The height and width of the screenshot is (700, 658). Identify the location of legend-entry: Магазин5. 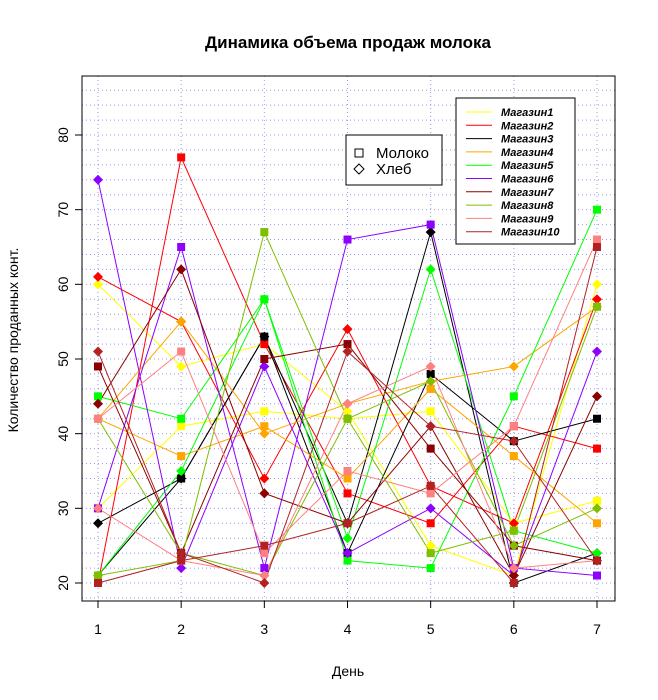
(527, 166).